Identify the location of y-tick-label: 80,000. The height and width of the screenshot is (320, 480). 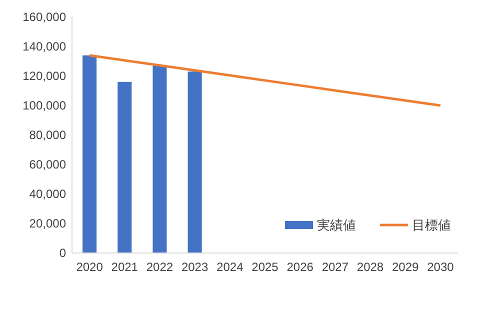
(47, 135).